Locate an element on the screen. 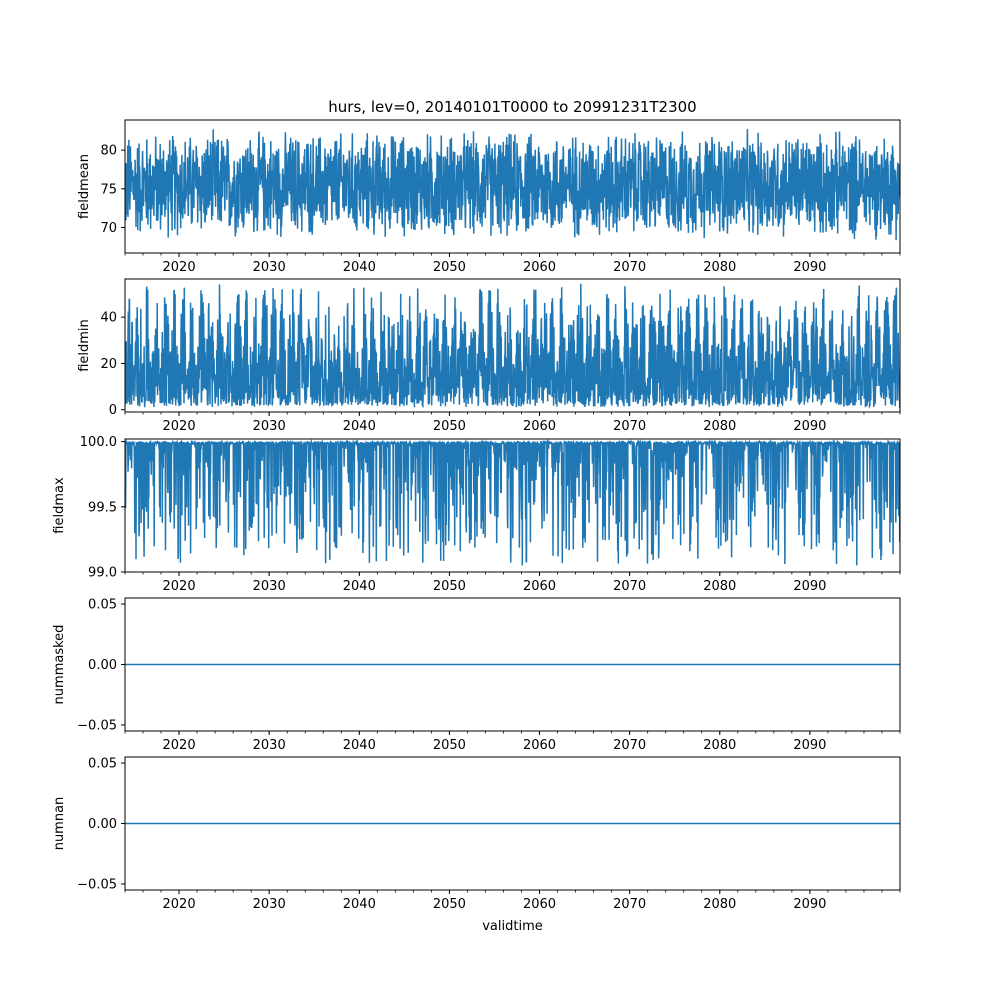 The height and width of the screenshot is (1000, 1000). y-tick-label: 80 is located at coordinates (108, 151).